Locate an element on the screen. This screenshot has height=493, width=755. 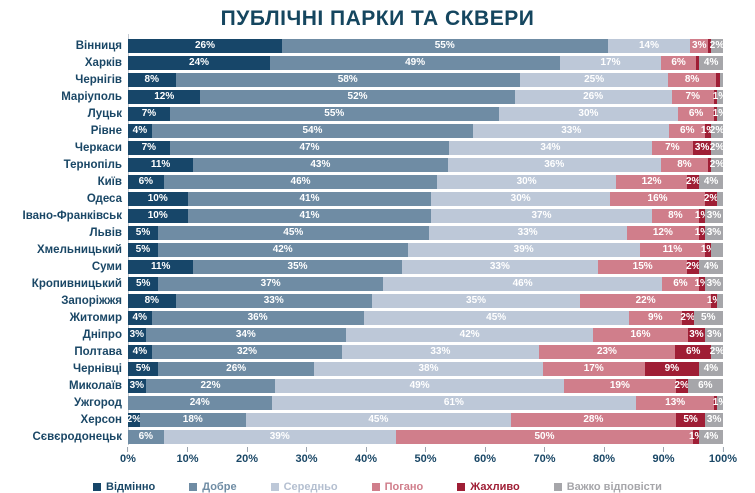
bar-segment-dobre: 18% is located at coordinates (192, 419).